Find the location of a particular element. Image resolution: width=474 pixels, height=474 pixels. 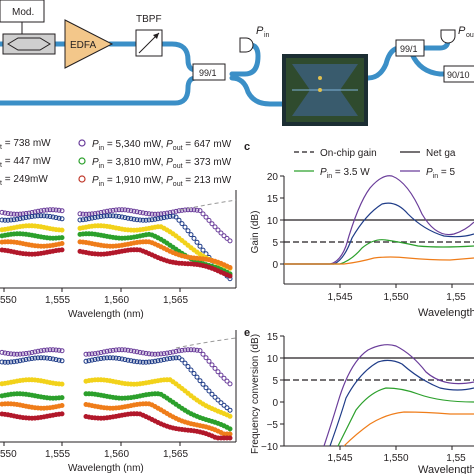

panel-e-ylabel: Frequency conversion (dB) is located at coordinates (255, 394).